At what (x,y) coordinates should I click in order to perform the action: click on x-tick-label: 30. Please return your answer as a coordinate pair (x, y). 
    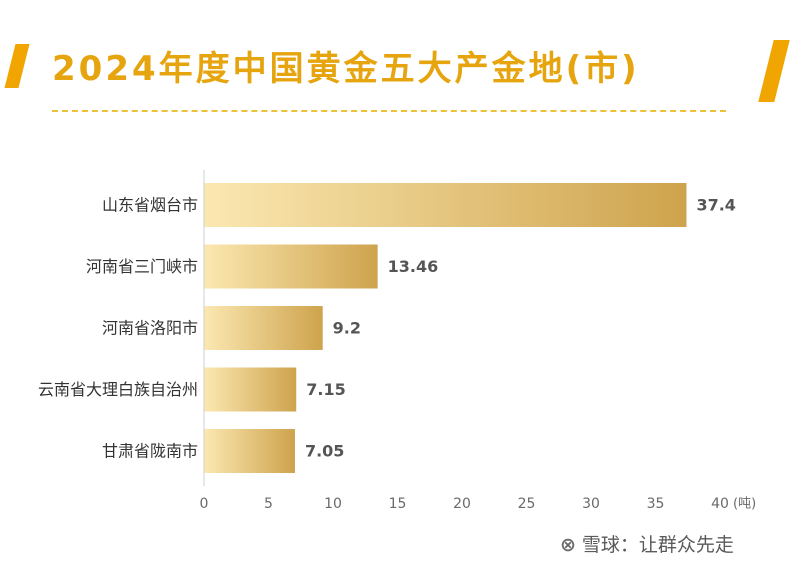
    Looking at the image, I should click on (591, 504).